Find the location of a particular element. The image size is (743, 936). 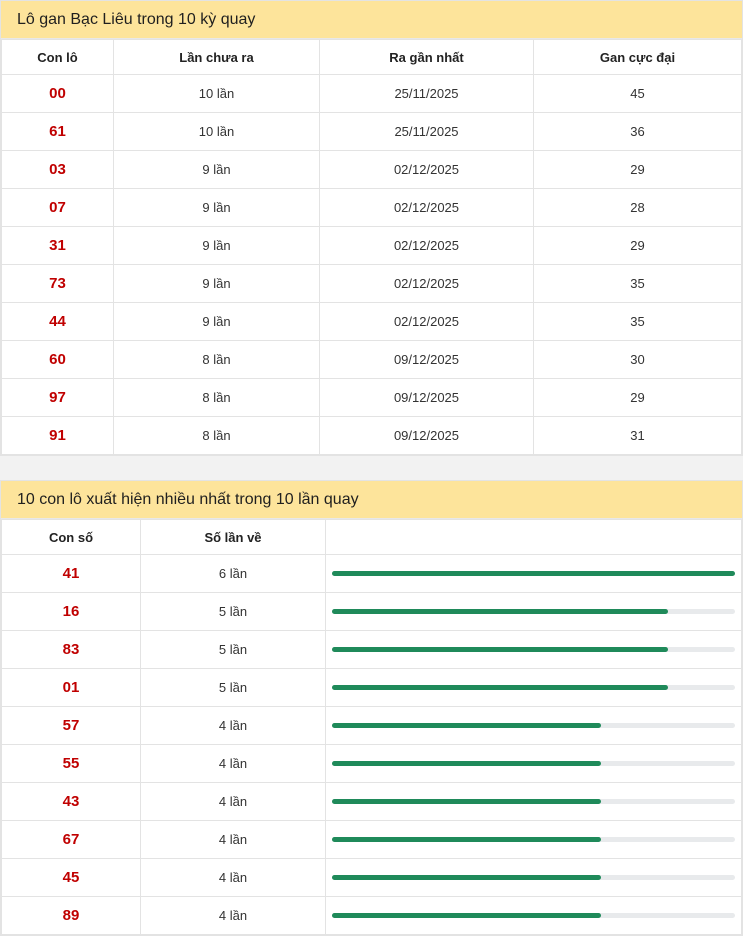

con-so-cell: 83 is located at coordinates (71, 649).